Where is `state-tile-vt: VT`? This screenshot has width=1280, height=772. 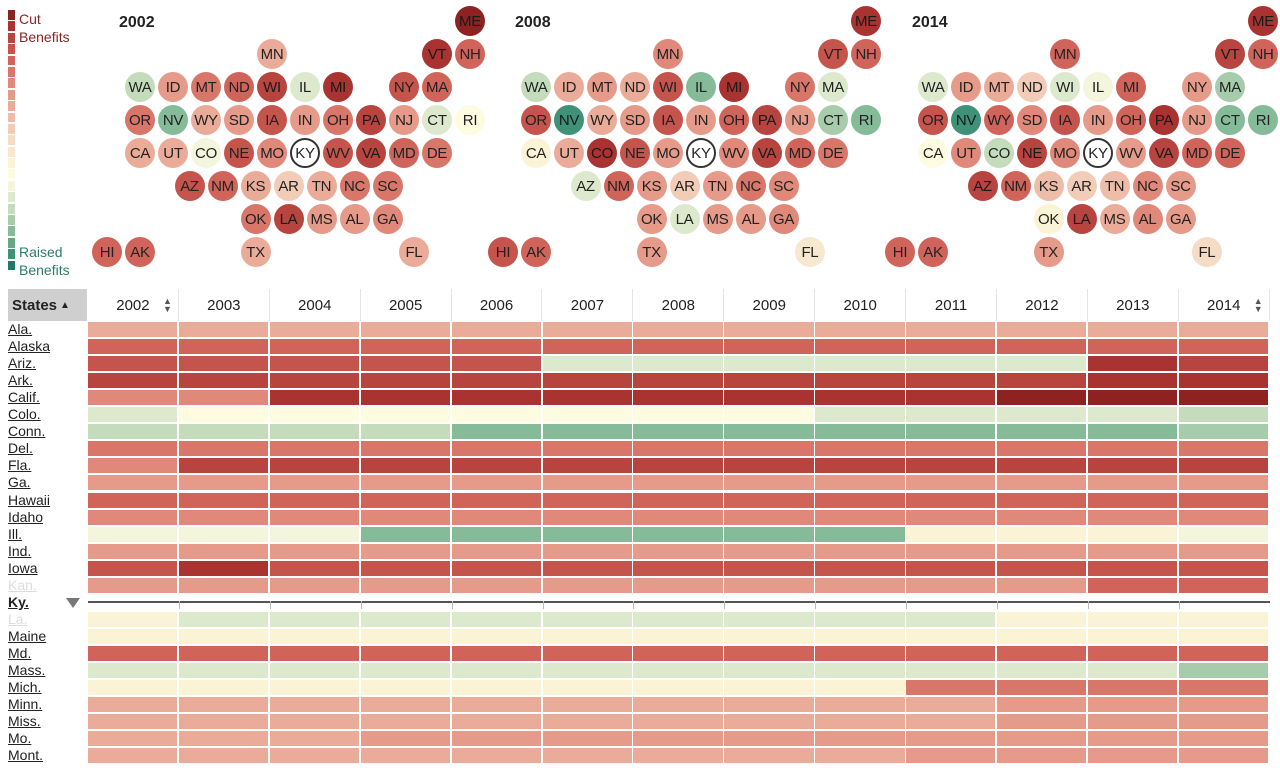 state-tile-vt: VT is located at coordinates (437, 54).